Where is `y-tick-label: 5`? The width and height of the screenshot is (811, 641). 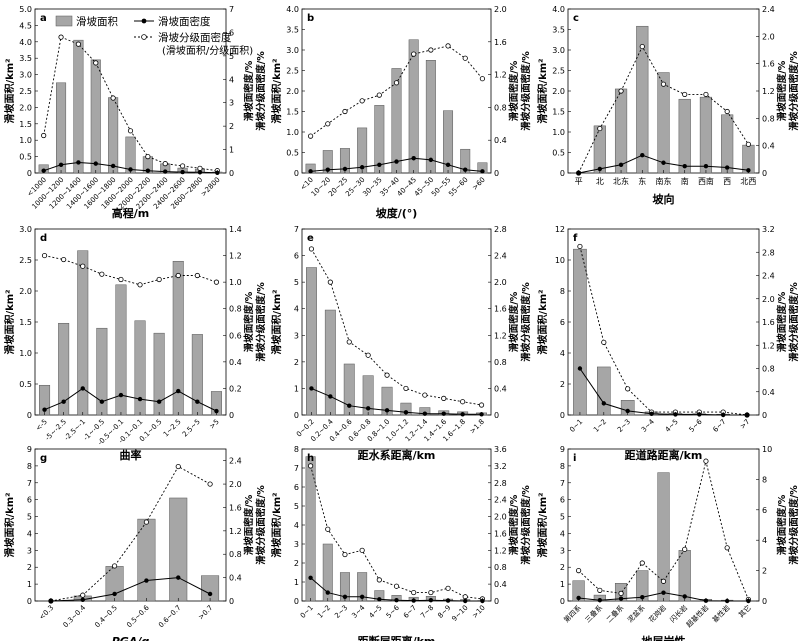
y-tick-label: 5 is located at coordinates (29, 517).